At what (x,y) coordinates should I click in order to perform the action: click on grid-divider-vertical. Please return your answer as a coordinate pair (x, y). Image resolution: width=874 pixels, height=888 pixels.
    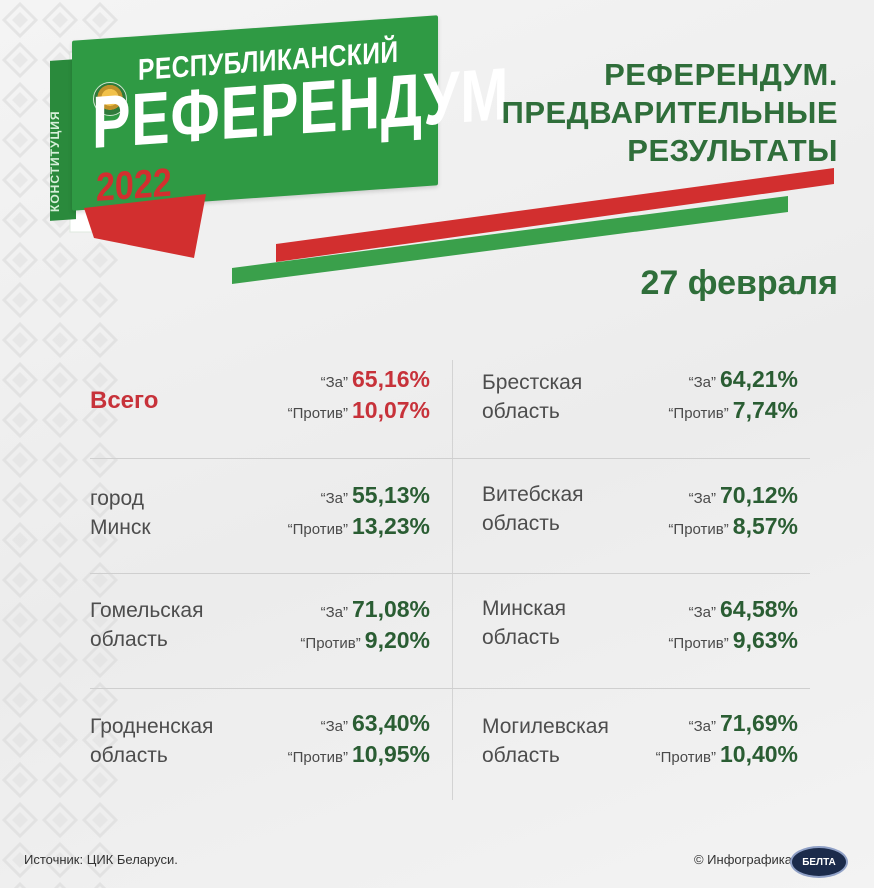
    Looking at the image, I should click on (452, 580).